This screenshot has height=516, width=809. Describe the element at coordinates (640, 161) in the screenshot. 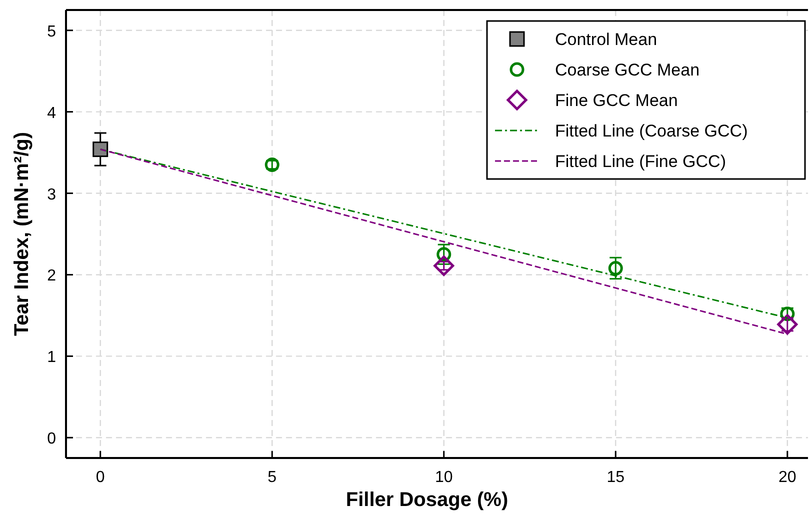

I see `legend-label: Fitted Line (Fine GCC)` at that location.